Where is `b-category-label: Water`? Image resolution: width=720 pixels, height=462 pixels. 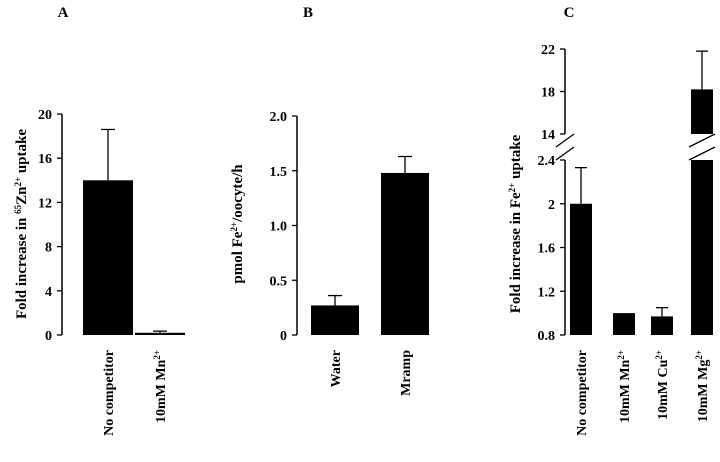
b-category-label: Water is located at coordinates (336, 368).